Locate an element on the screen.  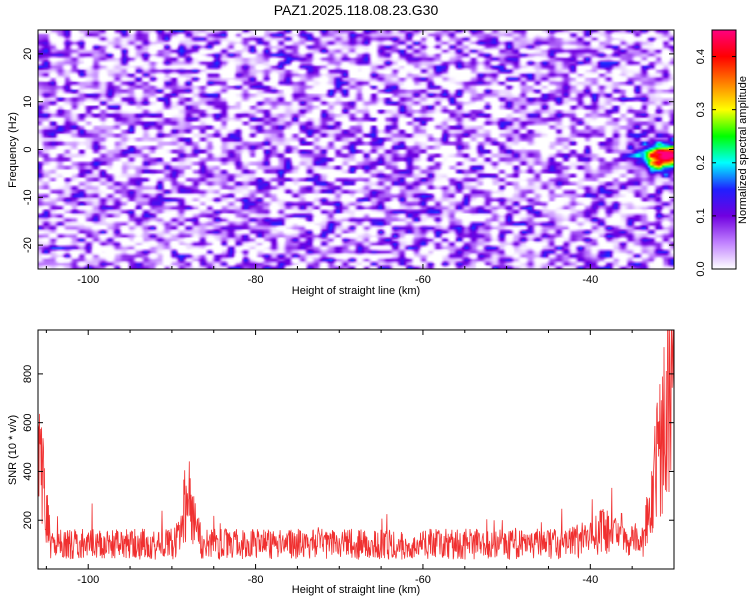
spectrogram-y-tick-label: -20 is located at coordinates (28, 245).